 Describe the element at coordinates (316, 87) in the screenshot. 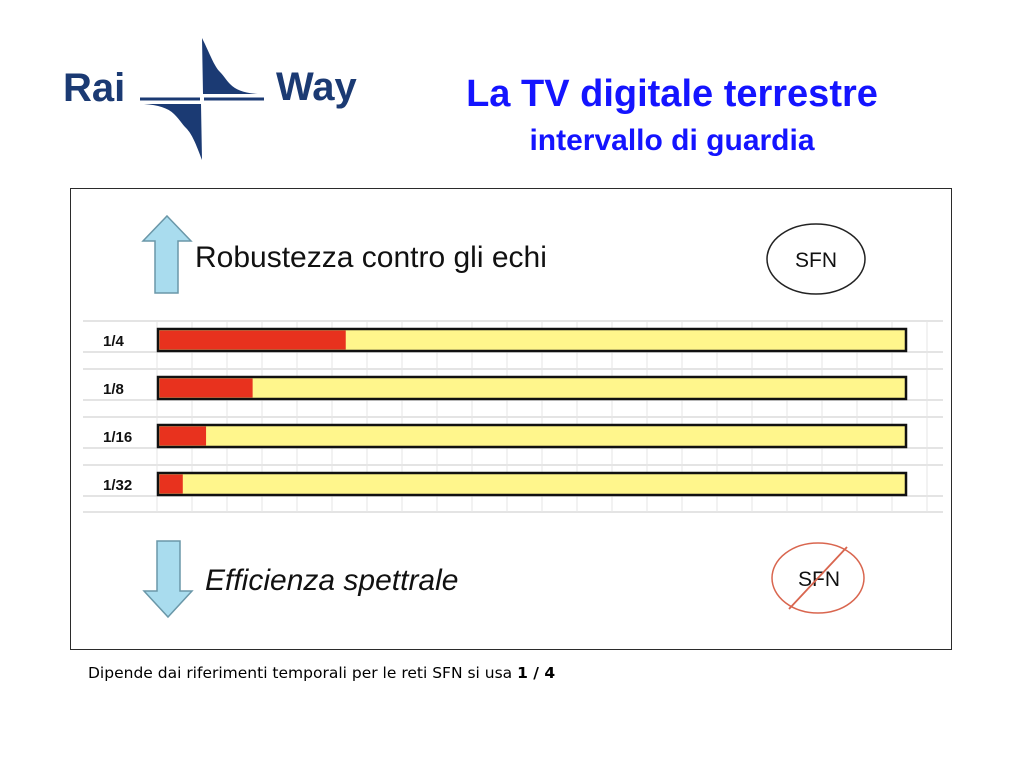

I see `logo-word-way: Way` at that location.